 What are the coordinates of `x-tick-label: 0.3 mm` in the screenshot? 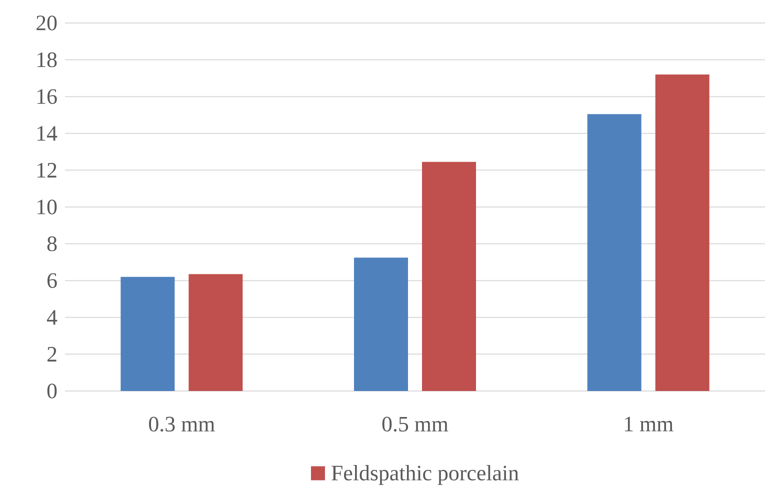 It's located at (182, 424).